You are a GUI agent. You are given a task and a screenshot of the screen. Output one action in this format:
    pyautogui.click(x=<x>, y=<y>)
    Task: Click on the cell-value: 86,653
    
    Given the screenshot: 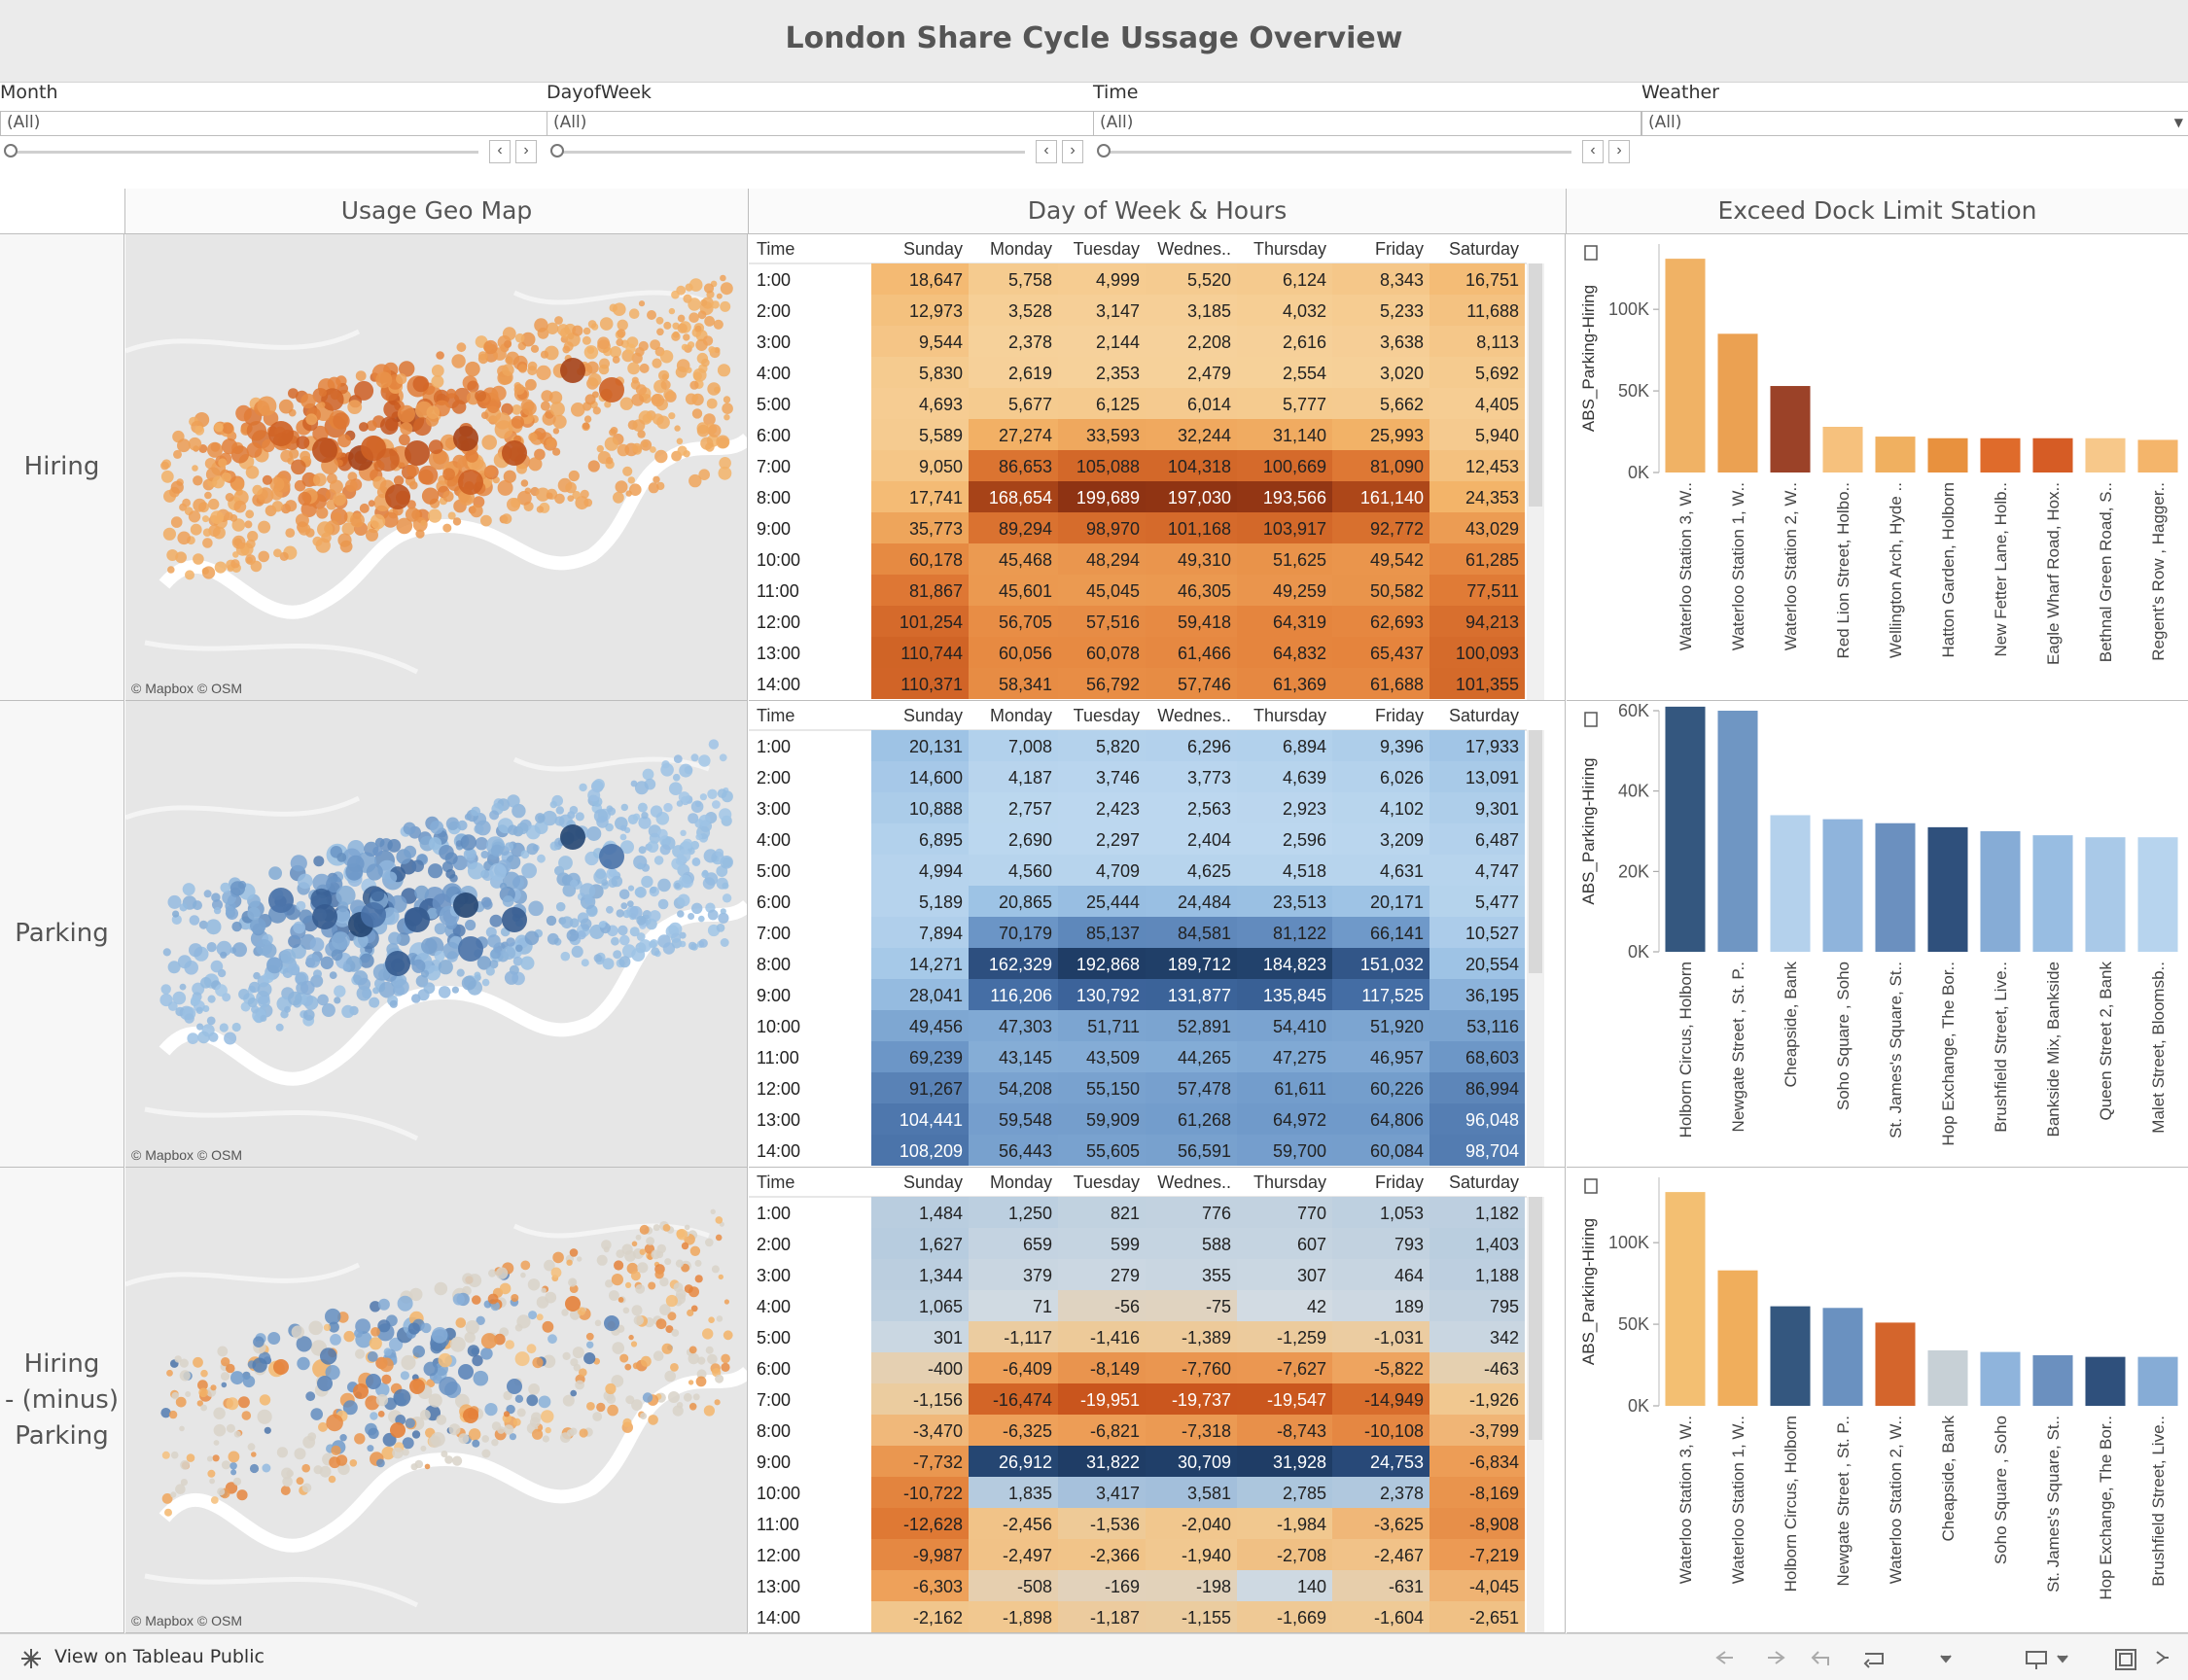 What is the action you would take?
    pyautogui.click(x=1025, y=466)
    